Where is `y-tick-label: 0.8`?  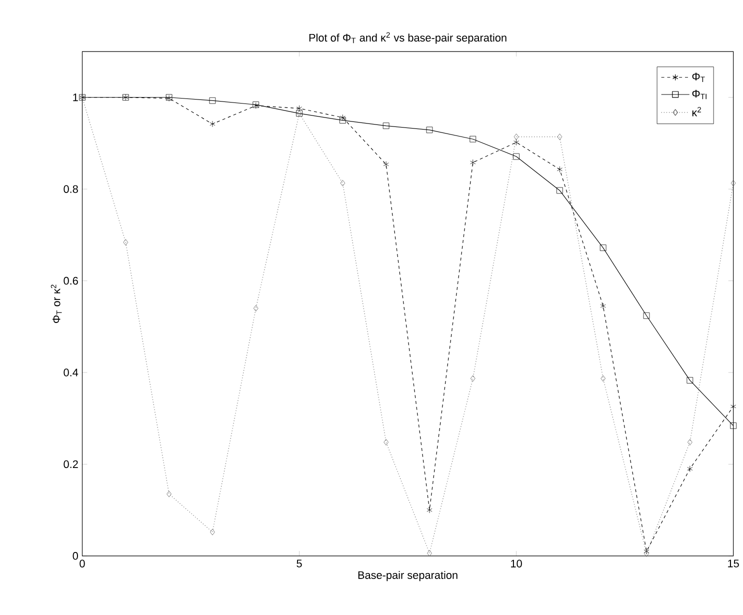 y-tick-label: 0.8 is located at coordinates (71, 189).